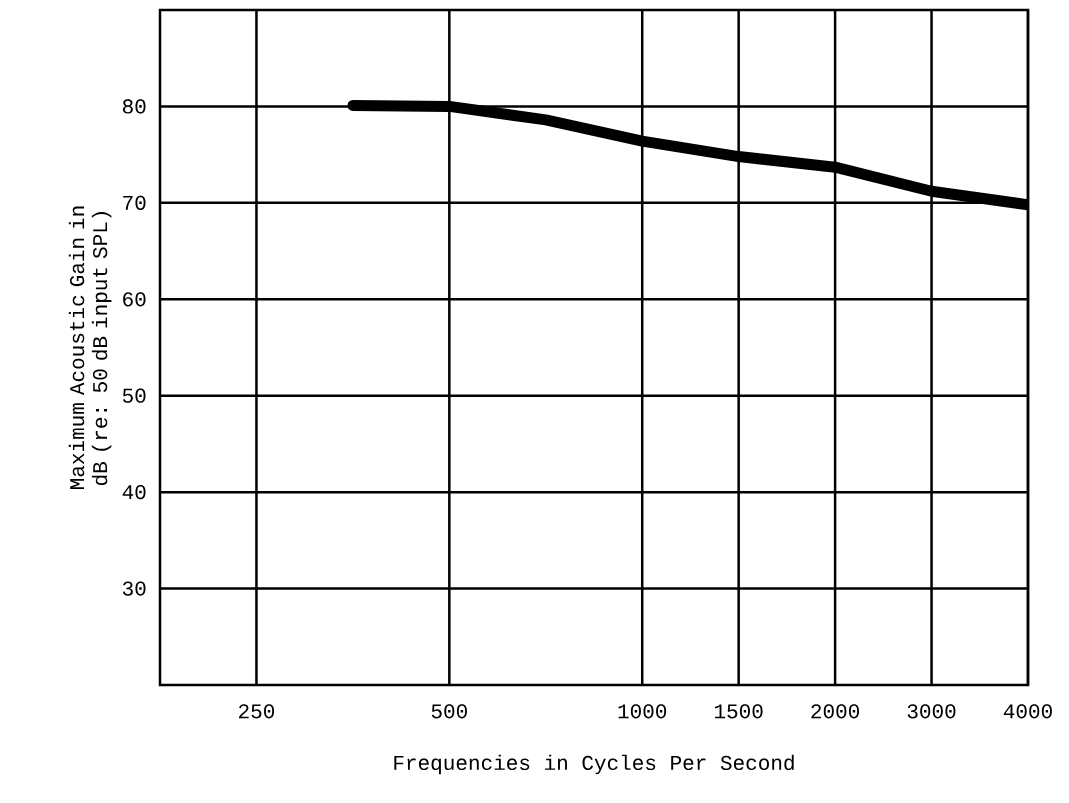  What do you see at coordinates (134, 492) in the screenshot?
I see `y-tick-label: 40` at bounding box center [134, 492].